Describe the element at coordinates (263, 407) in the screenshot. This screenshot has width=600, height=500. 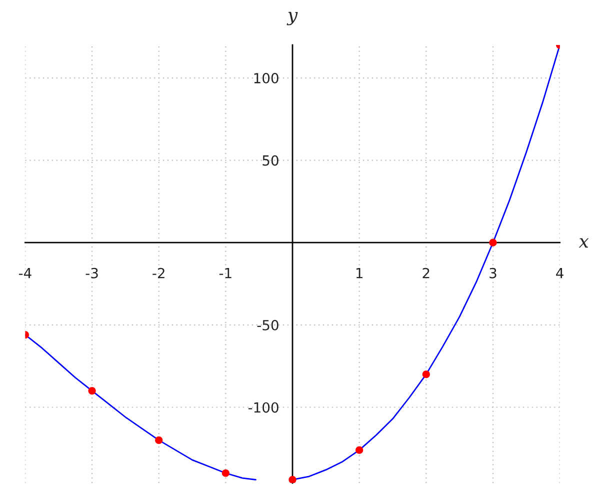
I see `y-tick-label: -100` at that location.